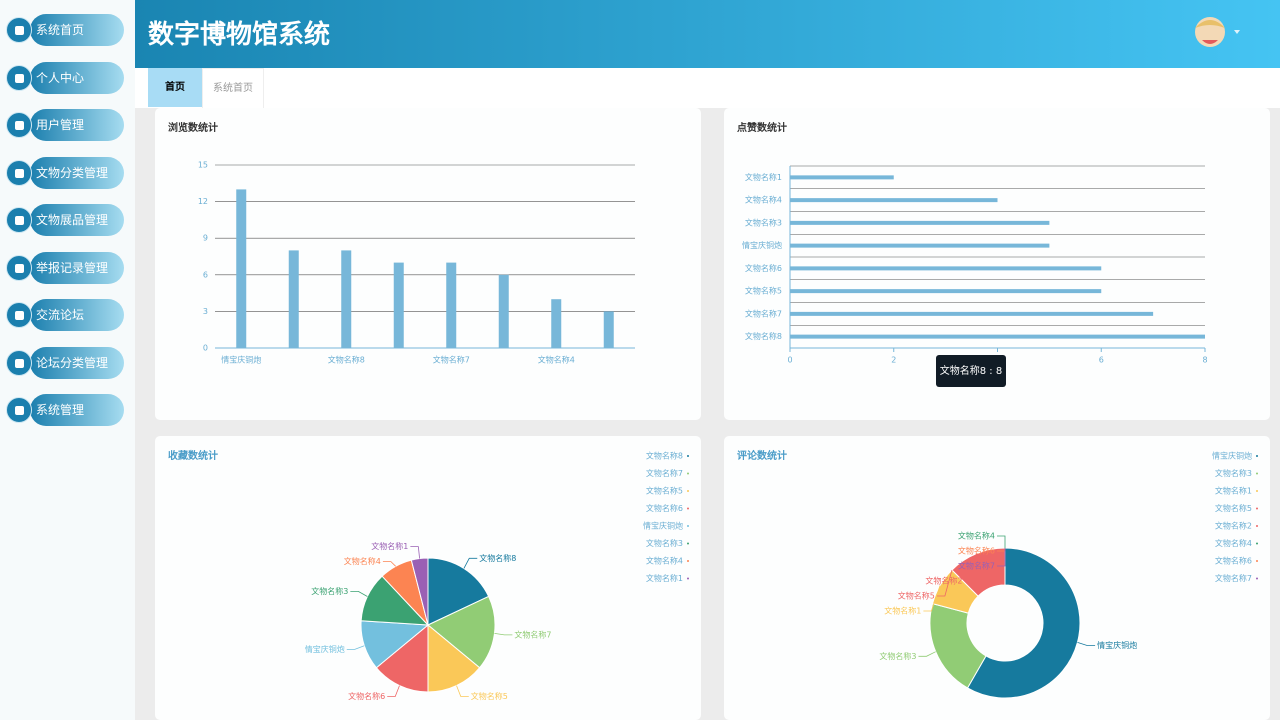  I want to click on chart-title: 评论数统计, so click(762, 455).